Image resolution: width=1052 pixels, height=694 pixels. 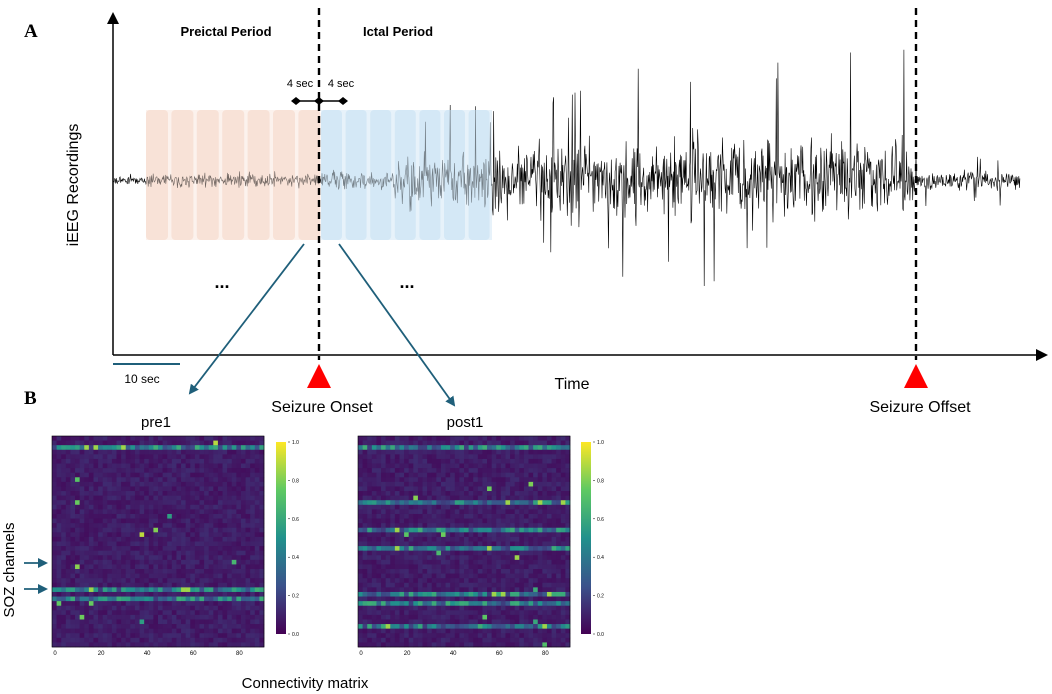 What do you see at coordinates (464, 541) in the screenshot?
I see `connectivity-matrix-post1` at bounding box center [464, 541].